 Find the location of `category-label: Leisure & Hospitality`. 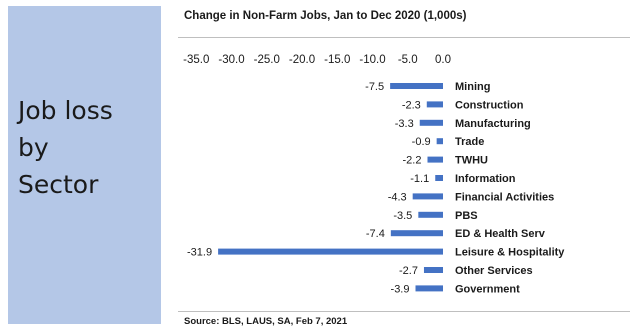

category-label: Leisure & Hospitality is located at coordinates (510, 253).